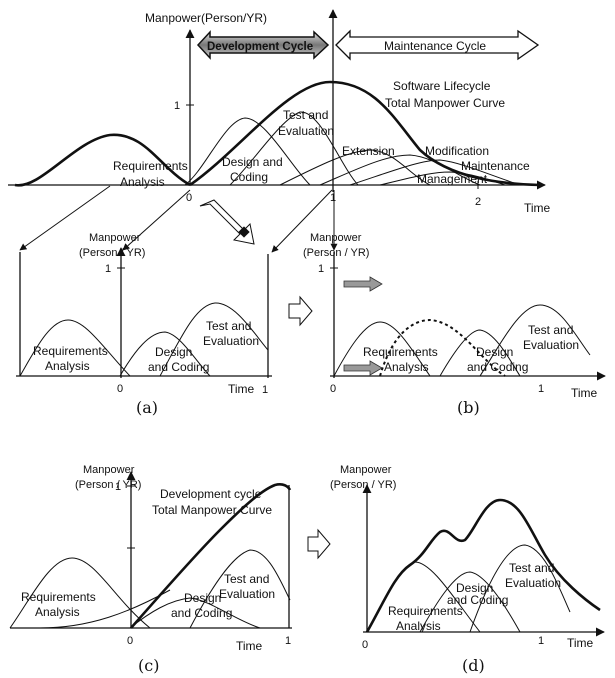 The width and height of the screenshot is (615, 678). What do you see at coordinates (336, 238) in the screenshot?
I see `panel-b-ylabel-1: Manpower` at bounding box center [336, 238].